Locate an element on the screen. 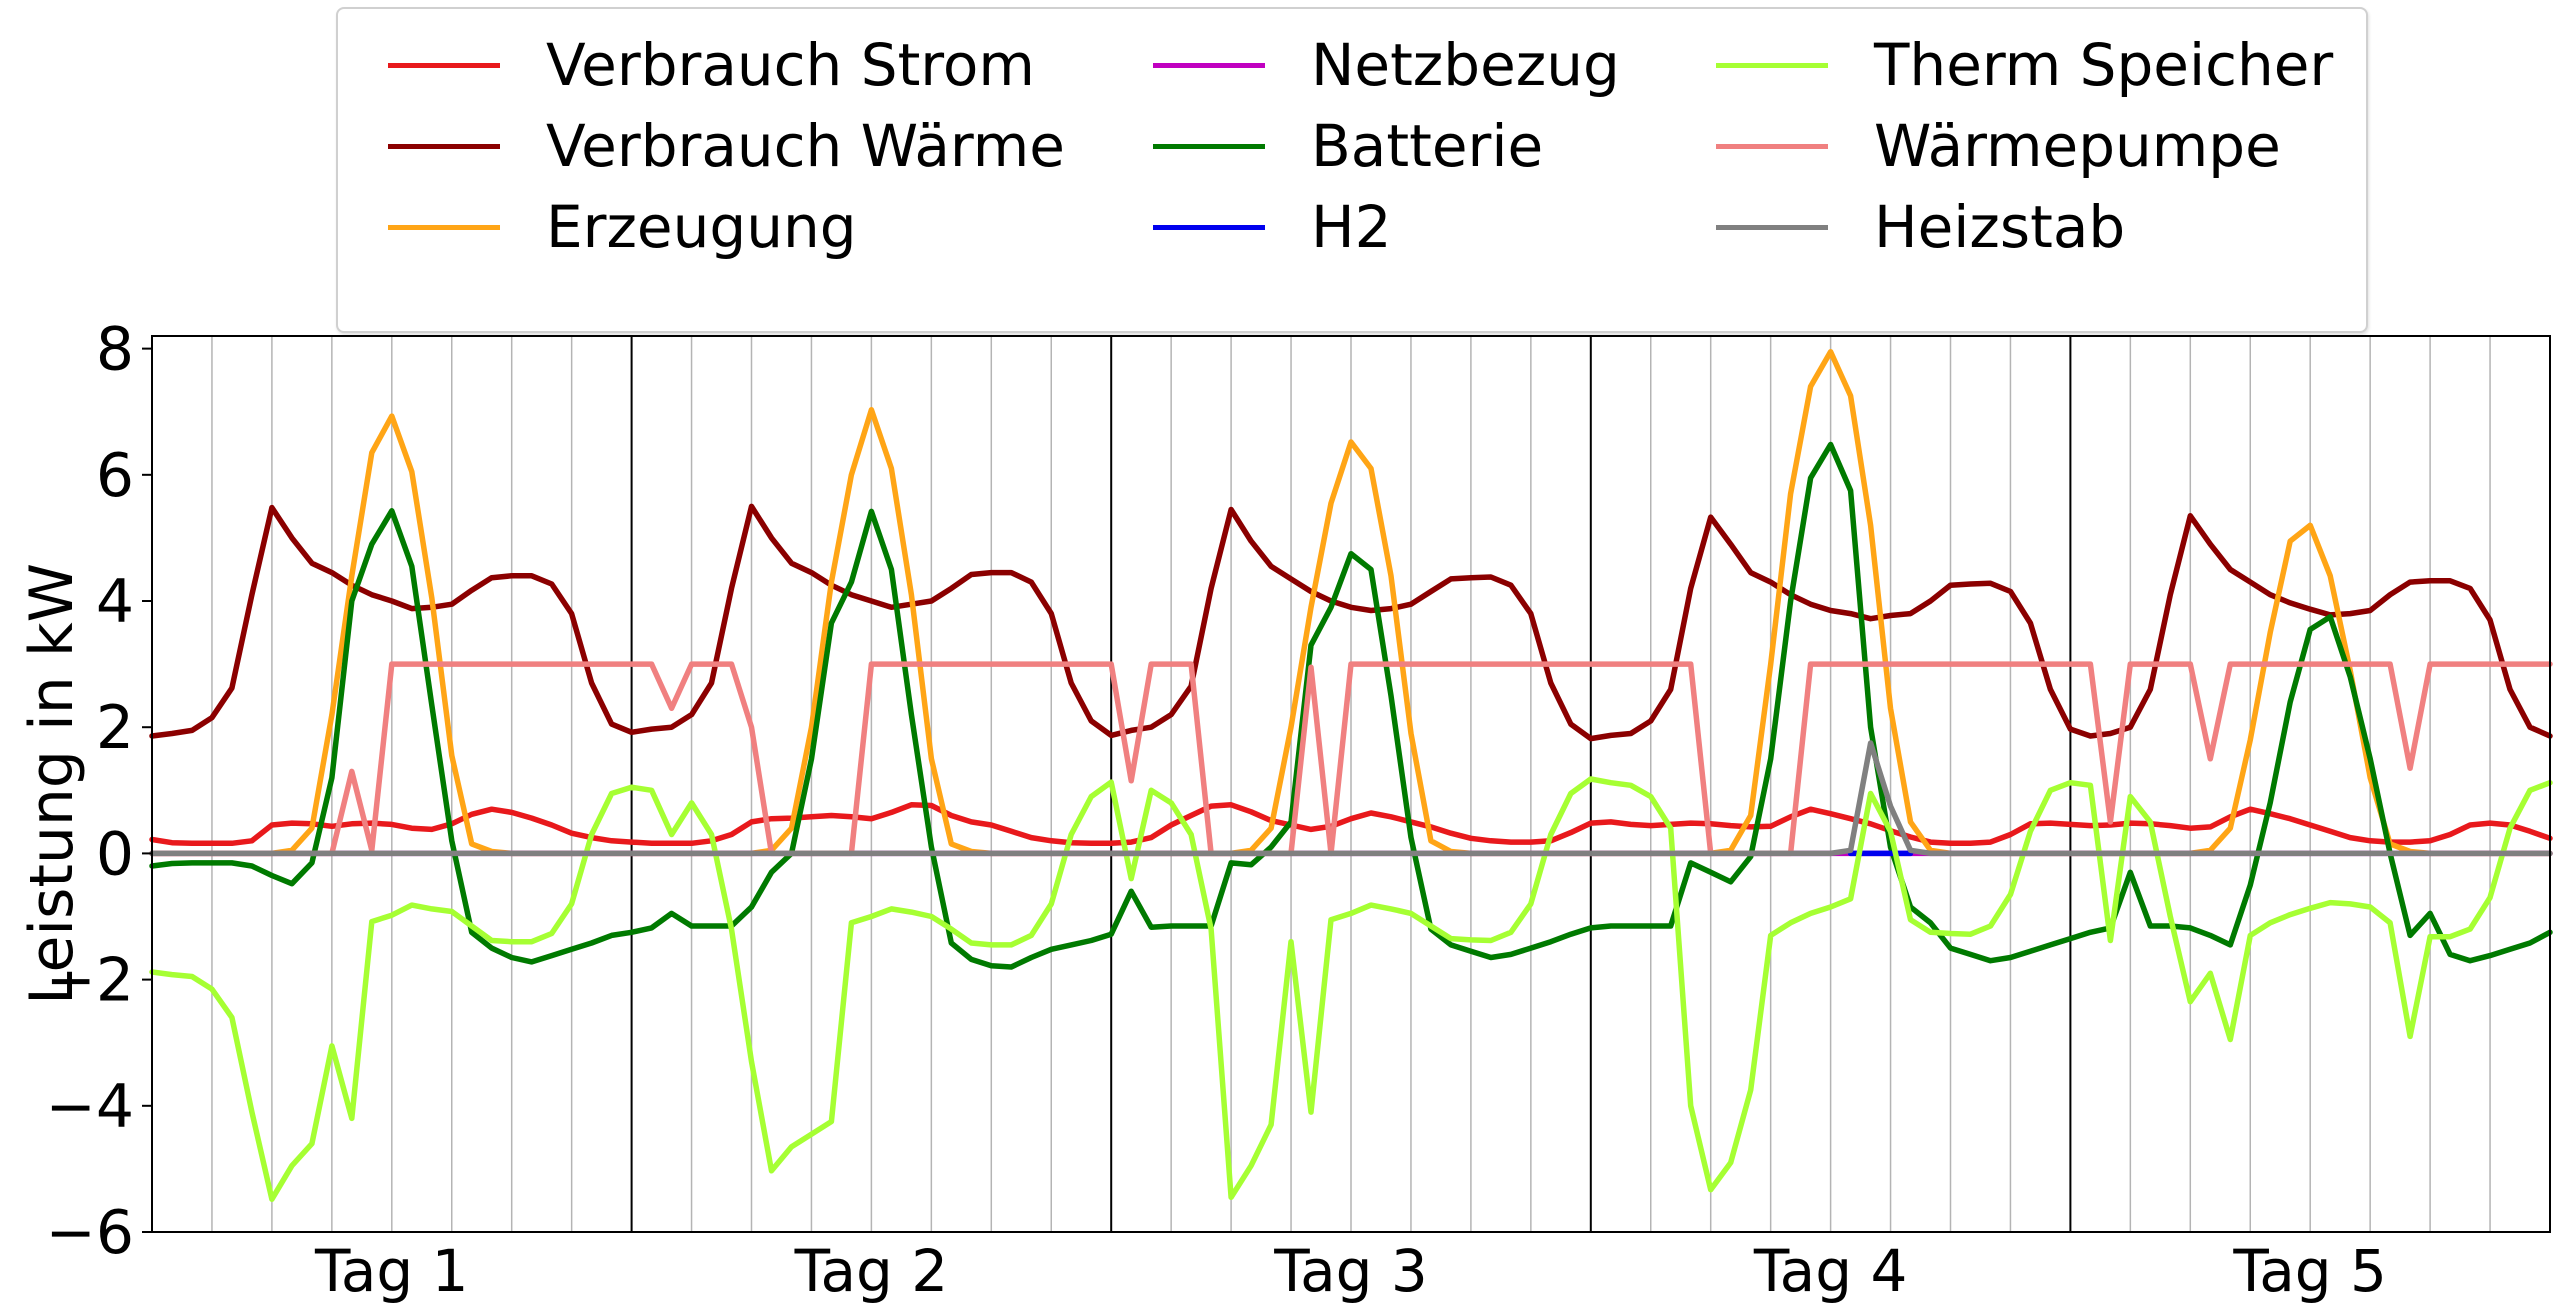 The height and width of the screenshot is (1312, 2554). legend-item: Verbrauch Strom is located at coordinates (711, 65).